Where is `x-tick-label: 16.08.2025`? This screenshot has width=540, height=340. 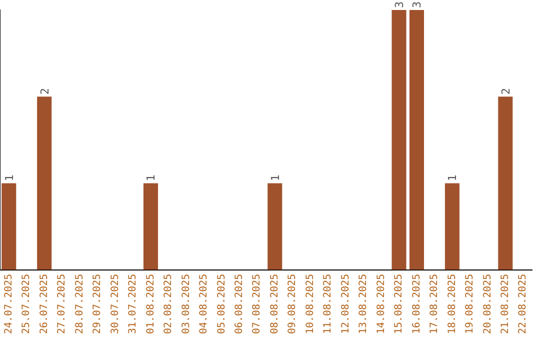 x-tick-label: 16.08.2025 is located at coordinates (416, 304).